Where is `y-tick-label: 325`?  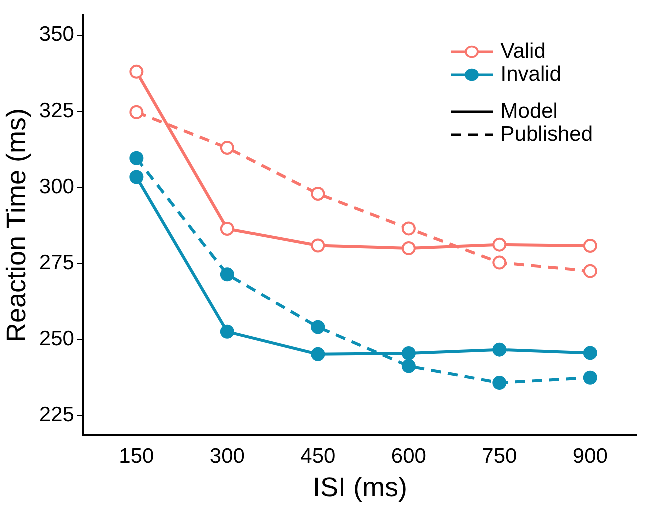
y-tick-label: 325 is located at coordinates (56, 110).